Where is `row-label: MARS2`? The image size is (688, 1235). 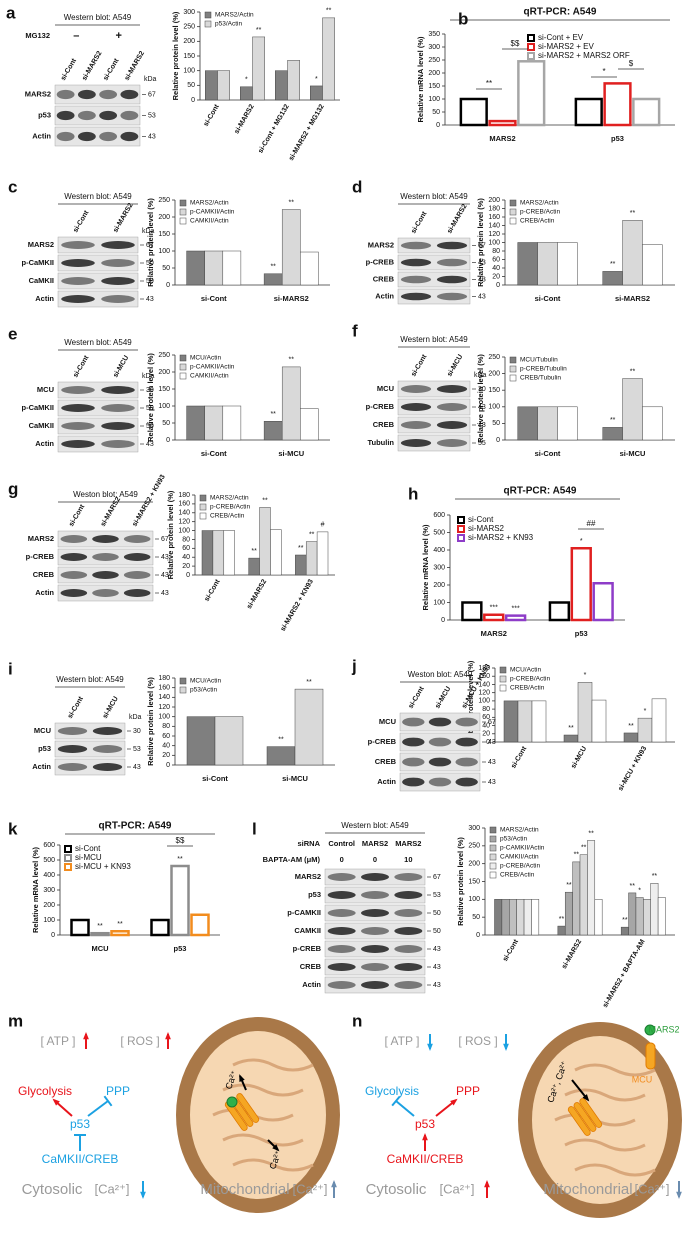 row-label: MARS2 is located at coordinates (41, 244).